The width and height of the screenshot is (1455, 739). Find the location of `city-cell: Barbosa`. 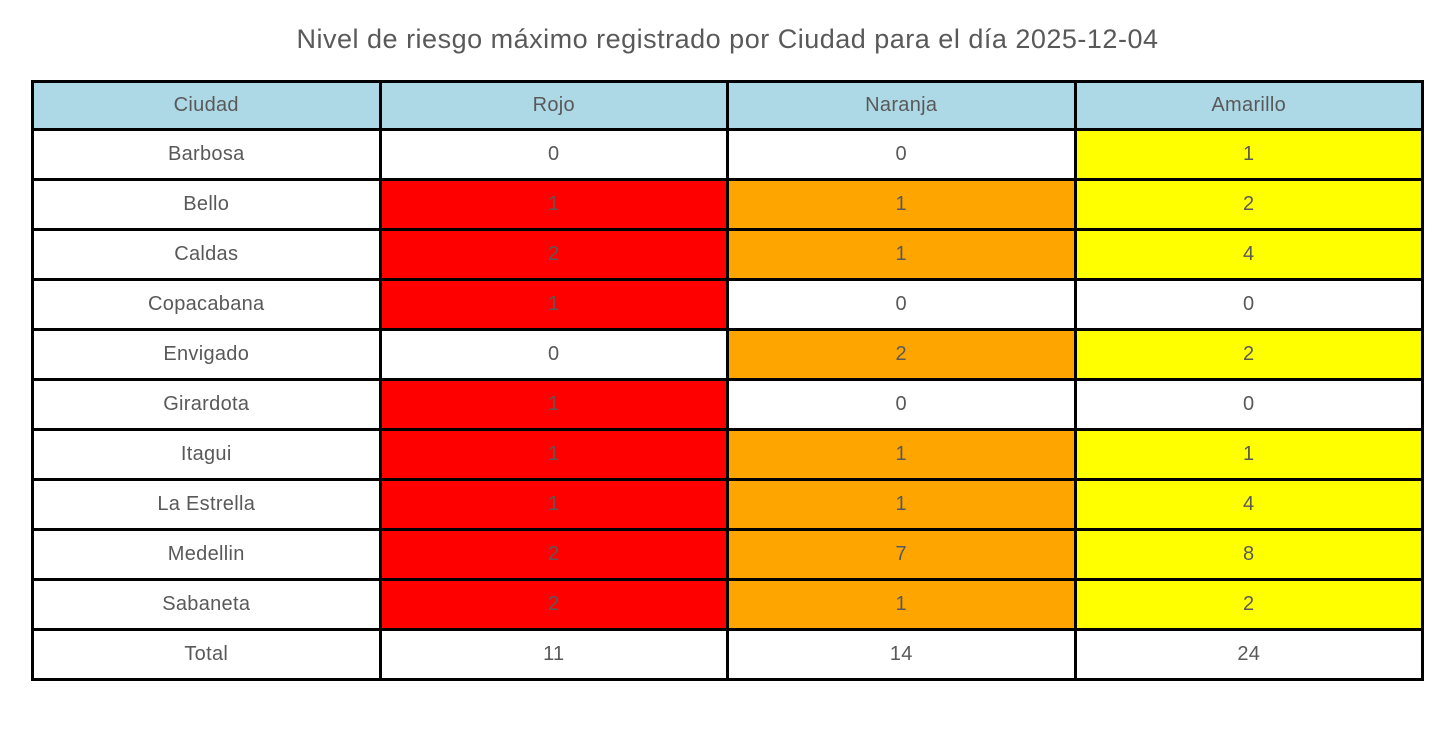

city-cell: Barbosa is located at coordinates (206, 154).